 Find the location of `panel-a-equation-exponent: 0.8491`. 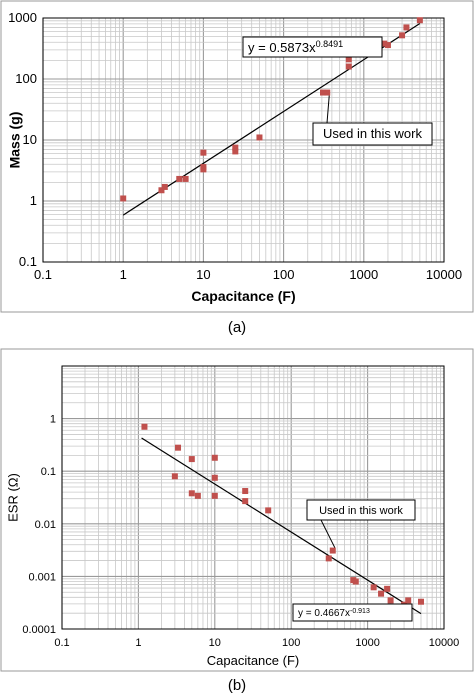

panel-a-equation-exponent: 0.8491 is located at coordinates (330, 44).